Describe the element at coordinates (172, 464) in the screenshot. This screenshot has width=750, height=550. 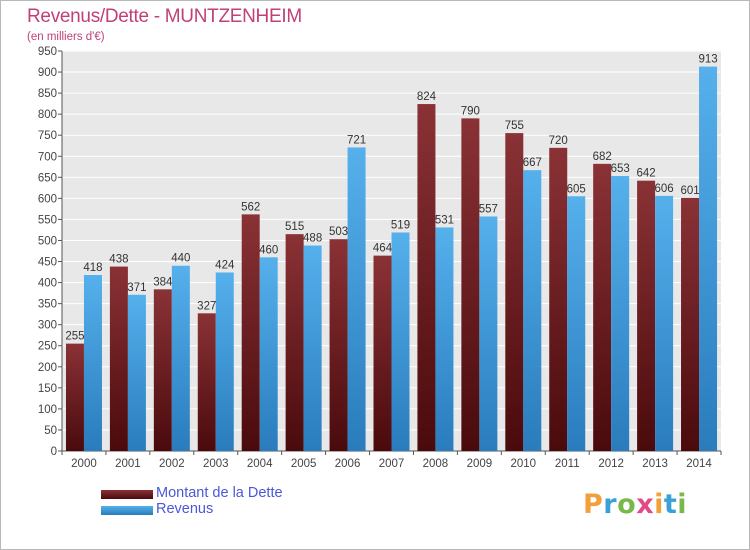
I see `x-tick-label: 2002` at that location.